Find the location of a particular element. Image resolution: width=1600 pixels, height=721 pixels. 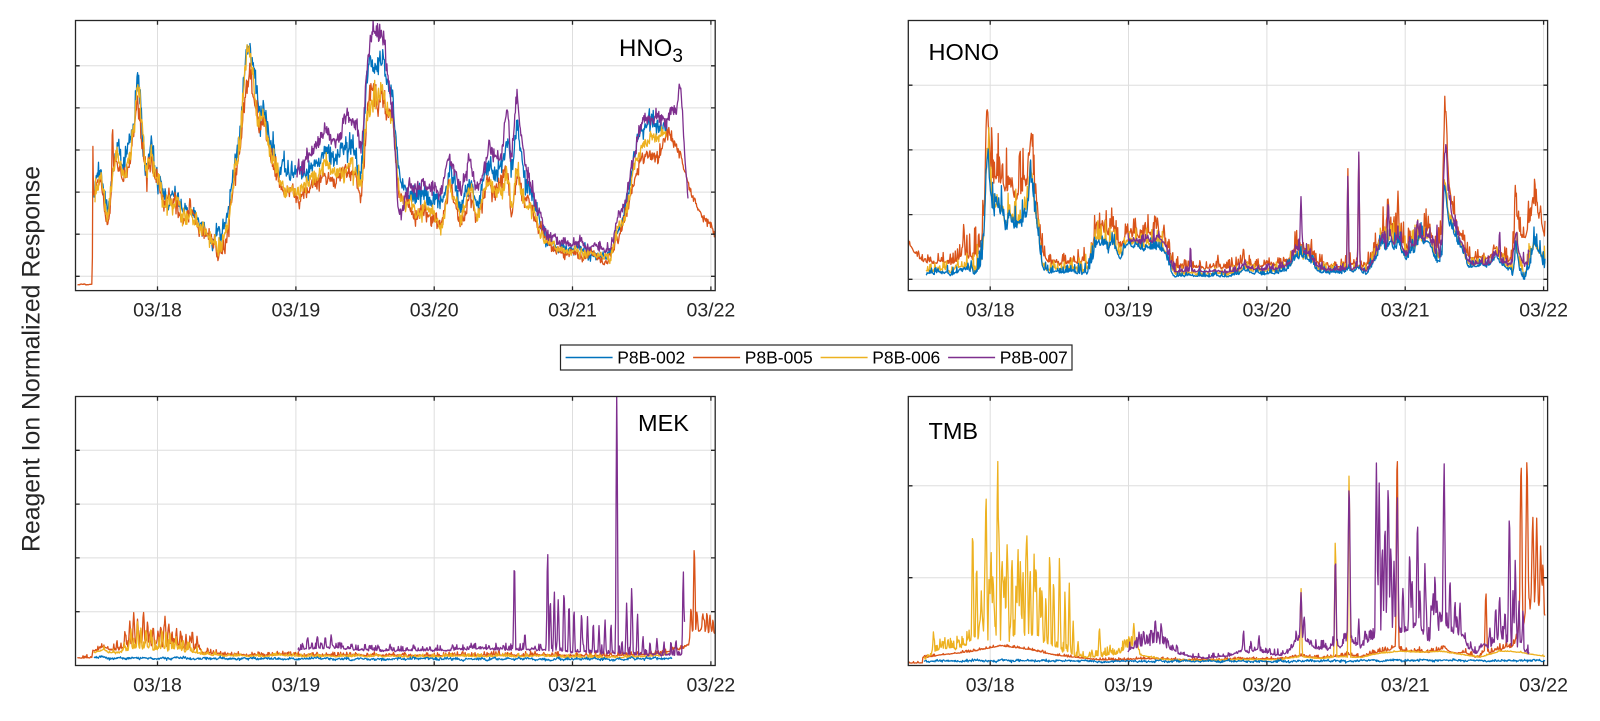

svg-text: P8B-007 is located at coordinates (1034, 358).